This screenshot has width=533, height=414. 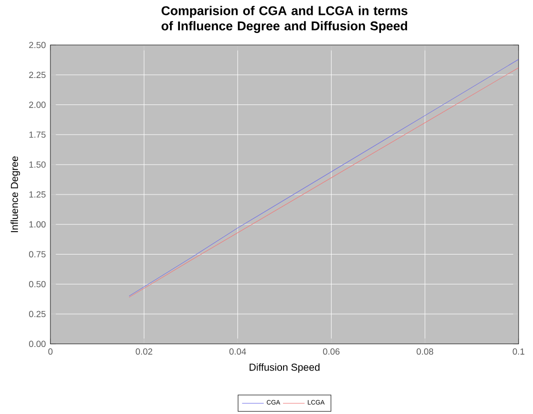 I want to click on y-tick-label: 2.50, so click(x=37, y=45).